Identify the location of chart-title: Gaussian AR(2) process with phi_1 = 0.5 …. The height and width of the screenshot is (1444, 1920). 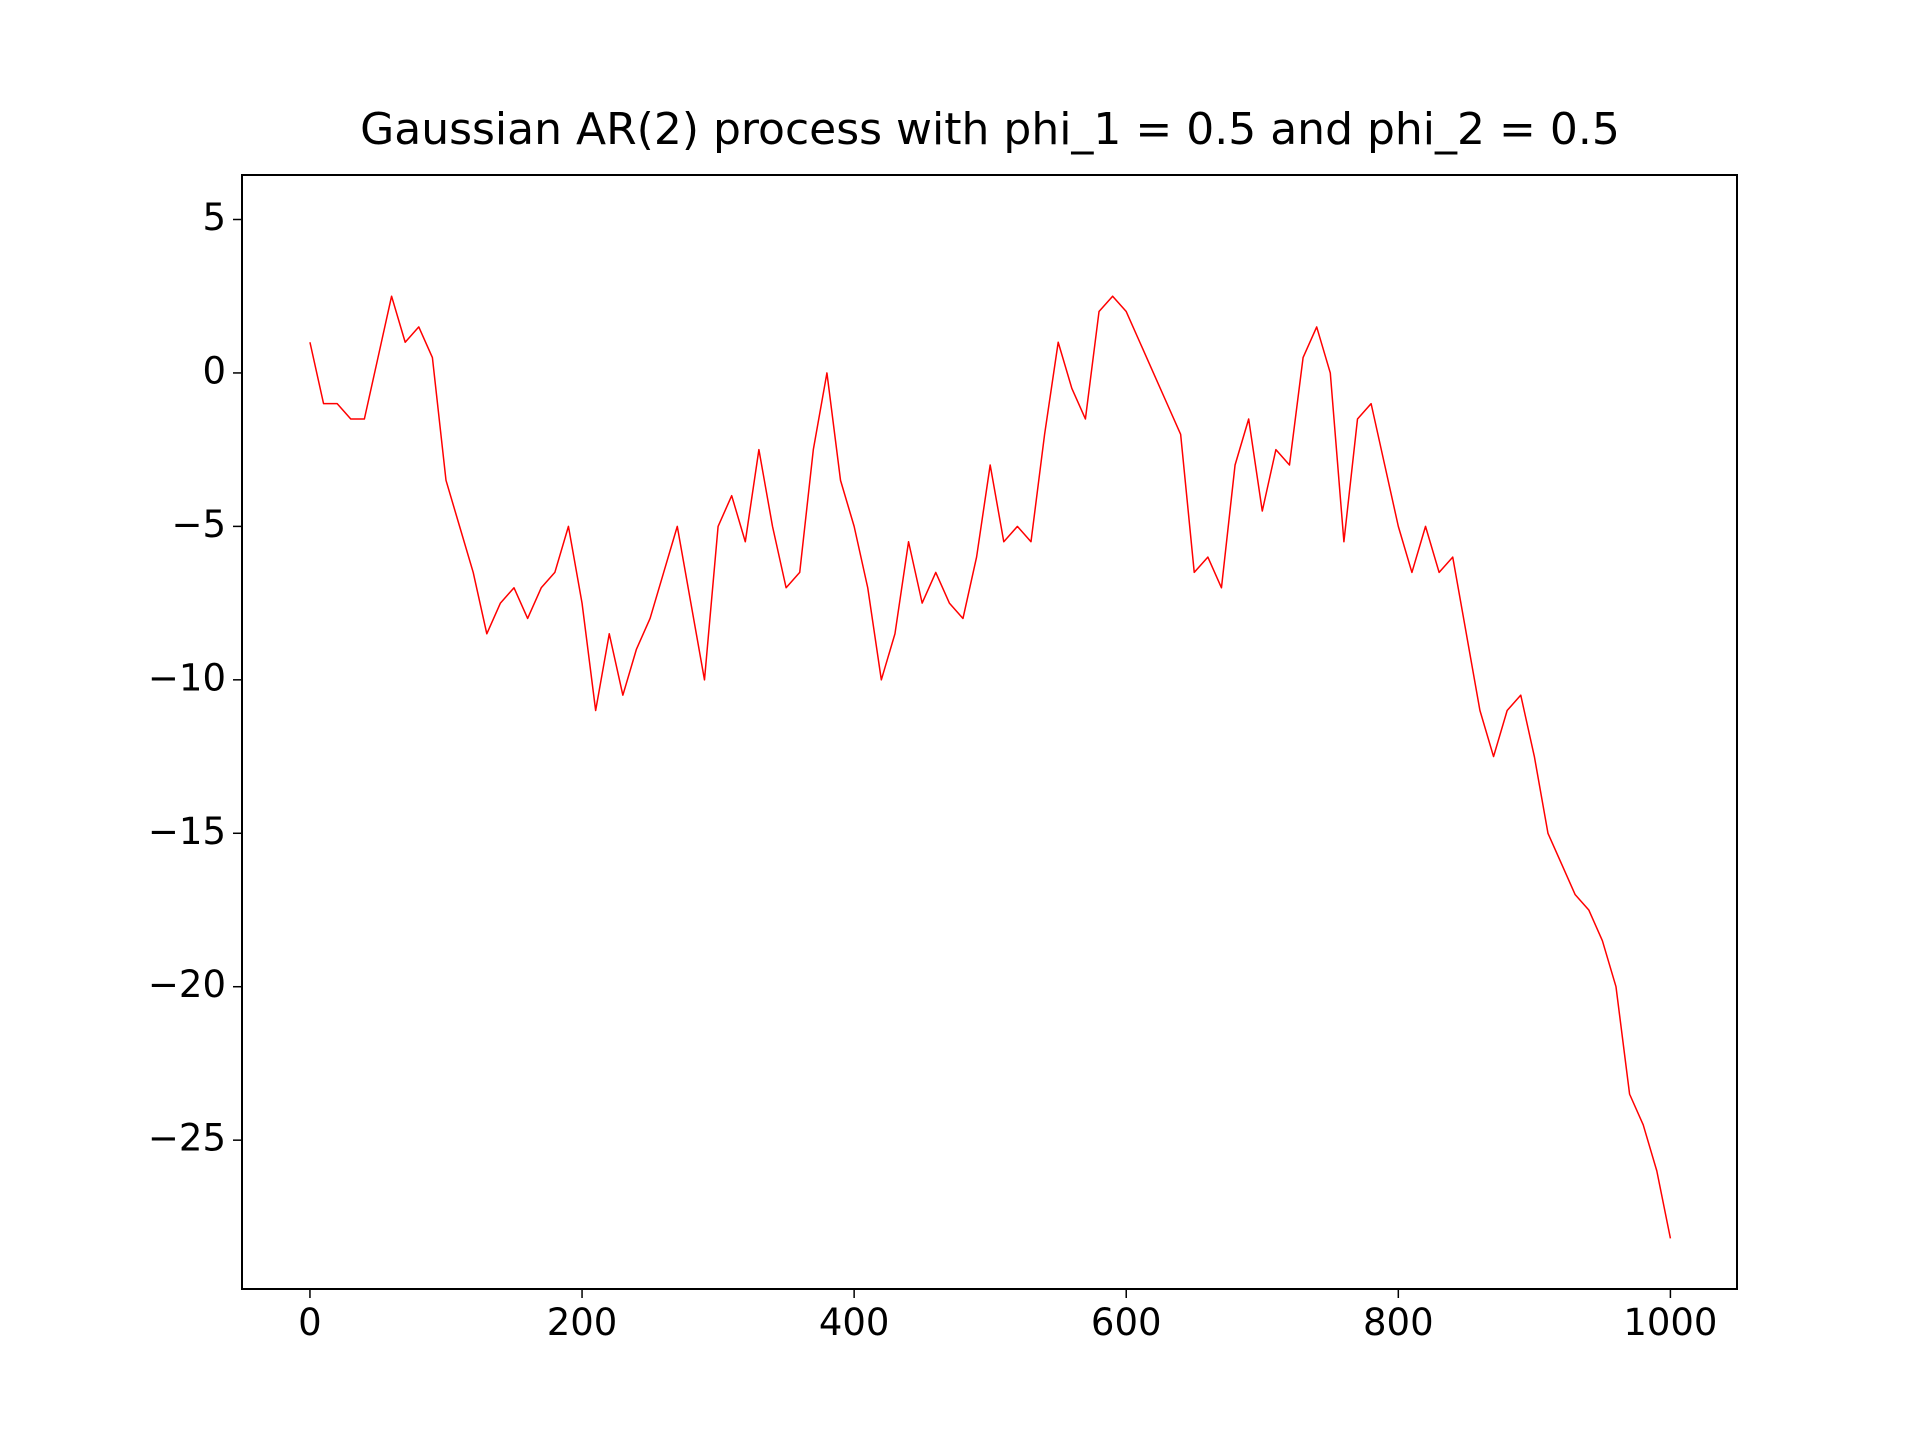
(990, 129).